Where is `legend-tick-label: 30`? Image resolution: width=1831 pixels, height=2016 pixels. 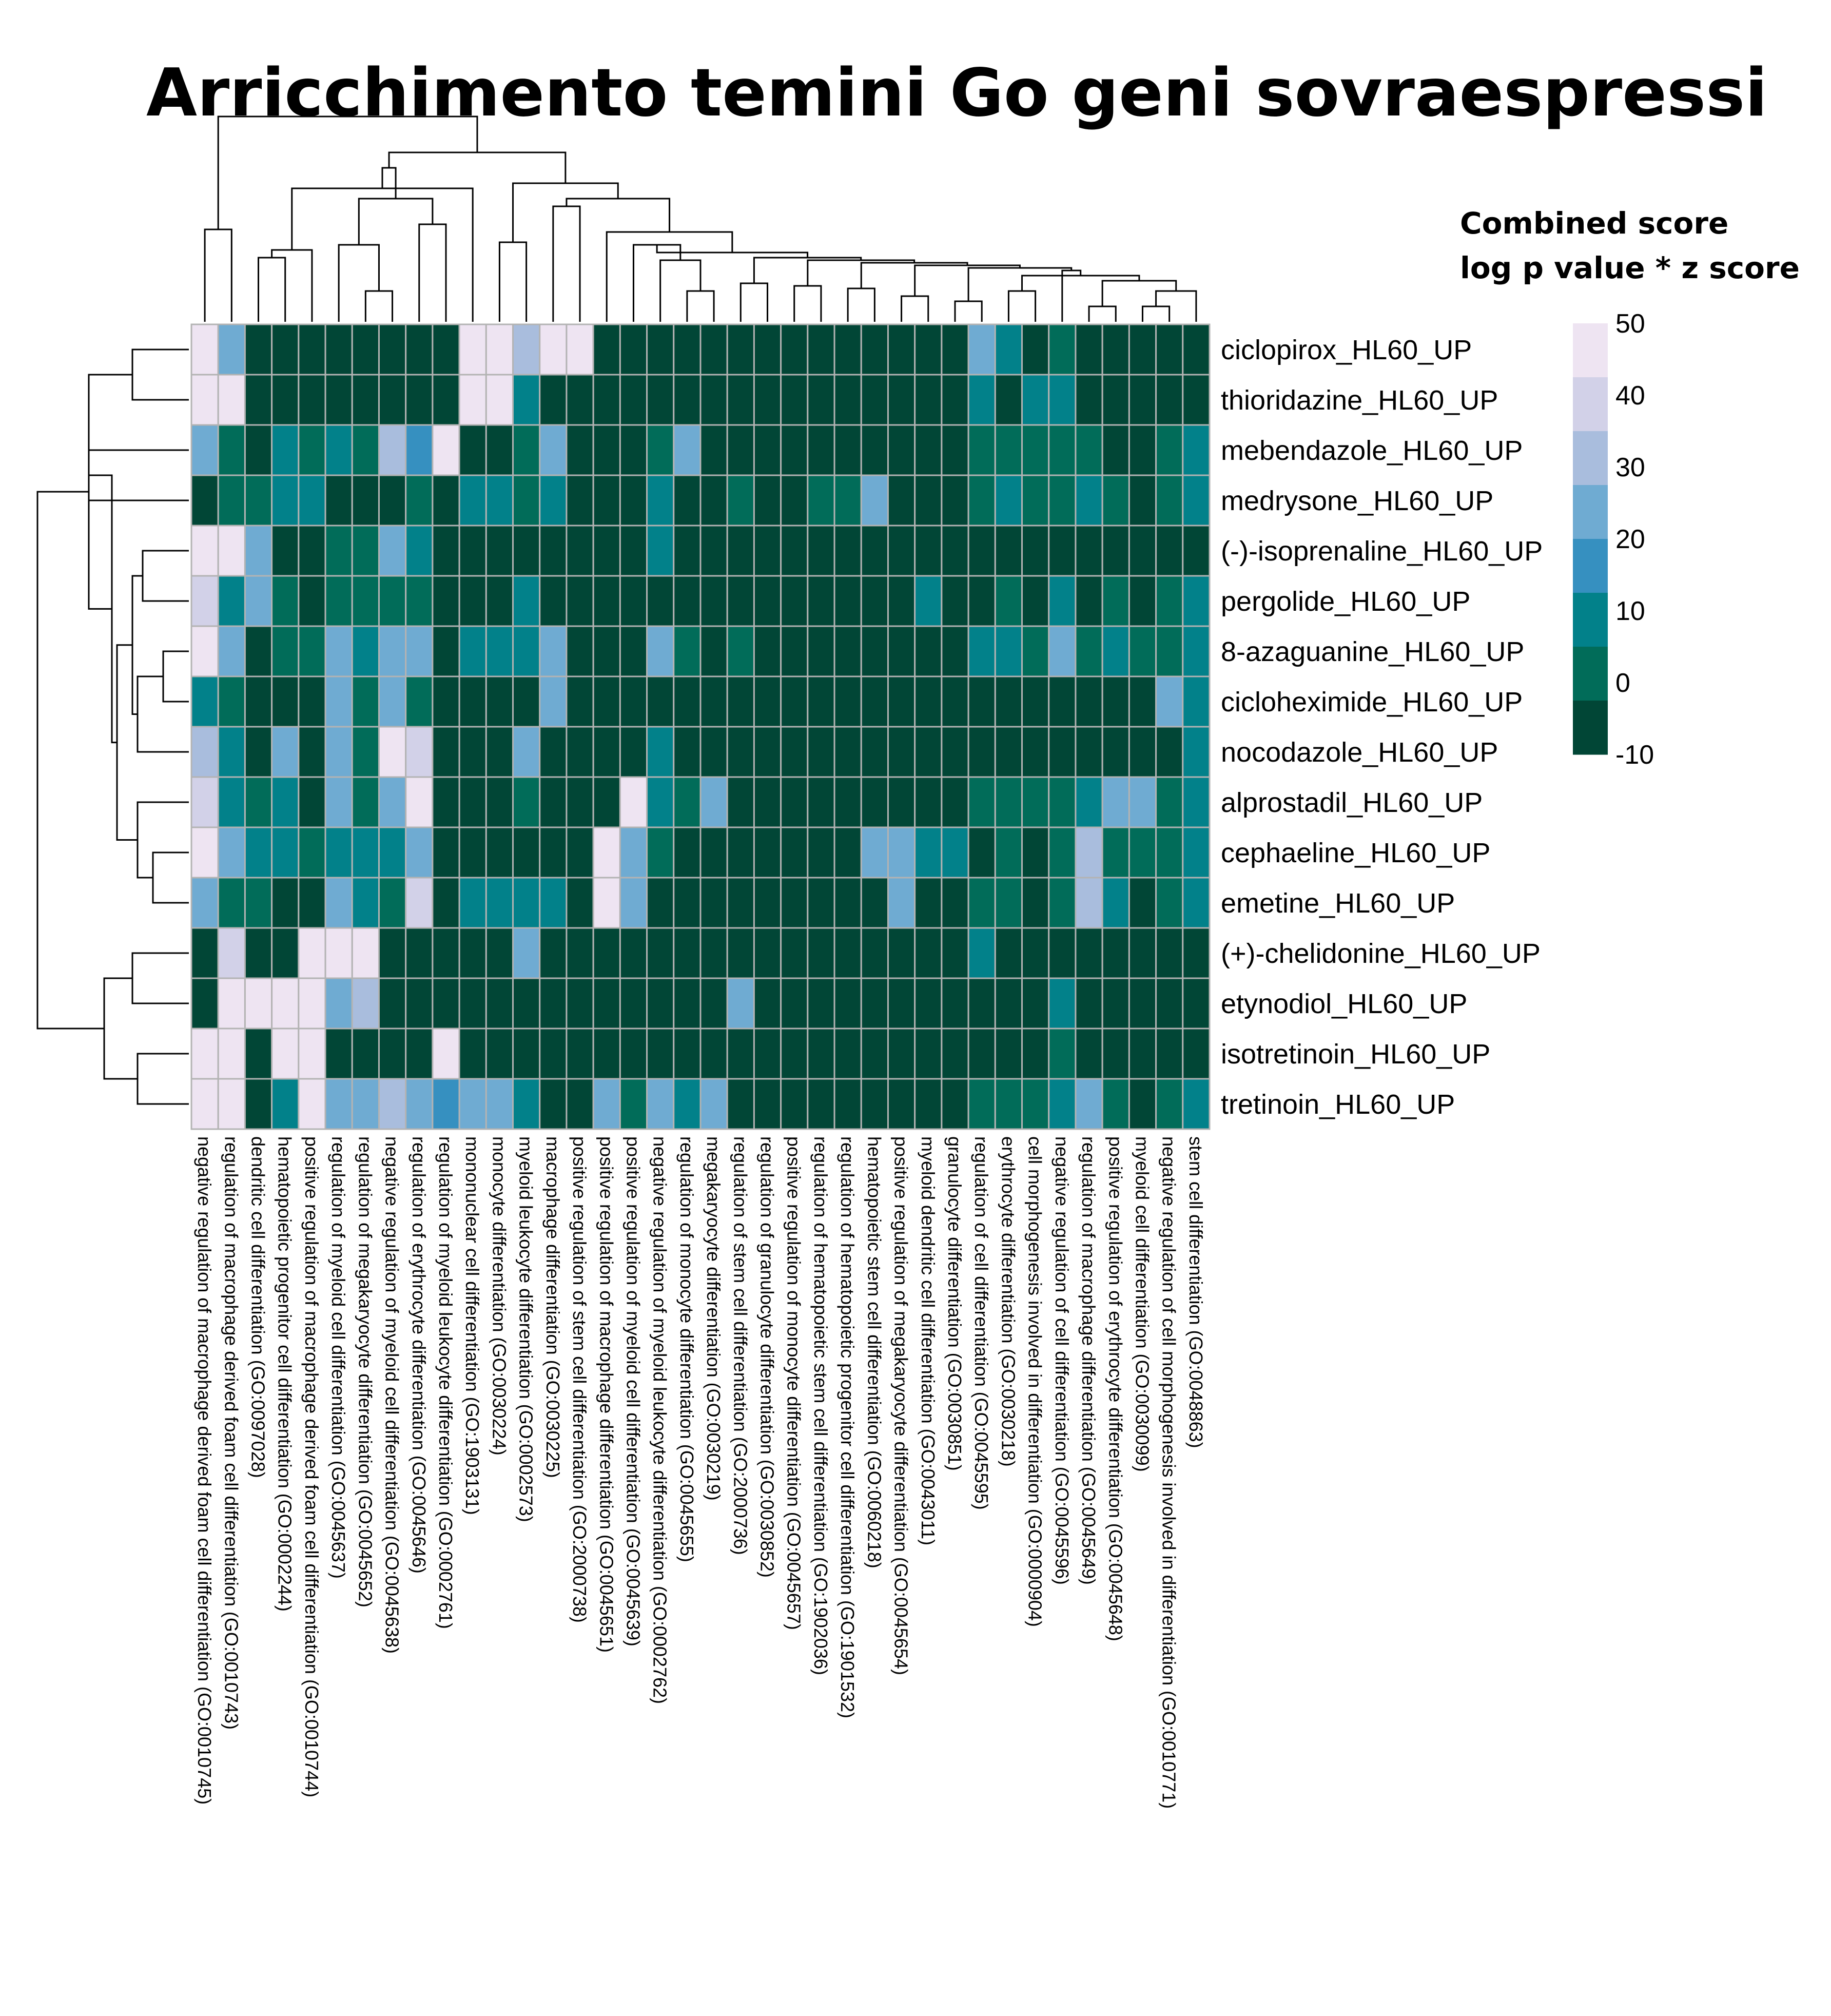 legend-tick-label: 30 is located at coordinates (1630, 468).